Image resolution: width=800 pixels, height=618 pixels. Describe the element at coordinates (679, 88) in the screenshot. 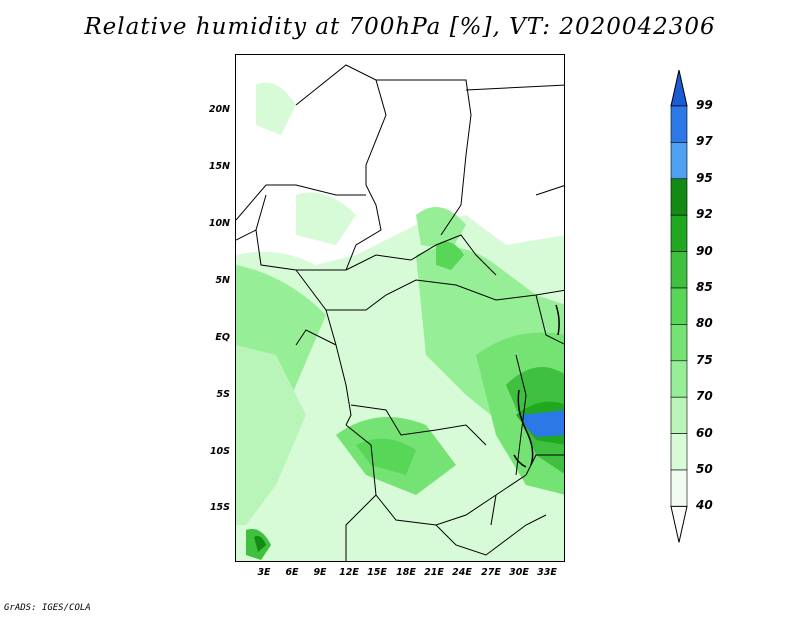

I see `colorbar-top-arrow` at that location.